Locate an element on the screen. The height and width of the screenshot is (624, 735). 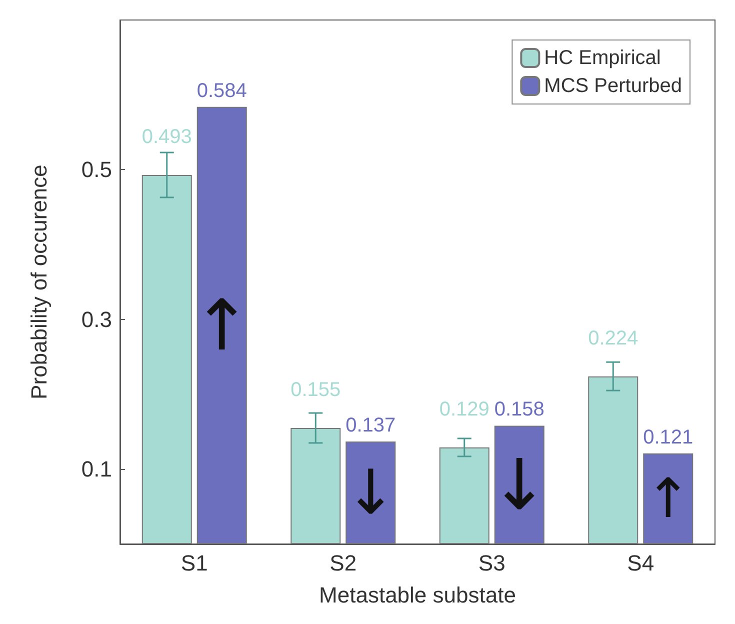
x-axis-title: Metastable substate is located at coordinates (417, 595).